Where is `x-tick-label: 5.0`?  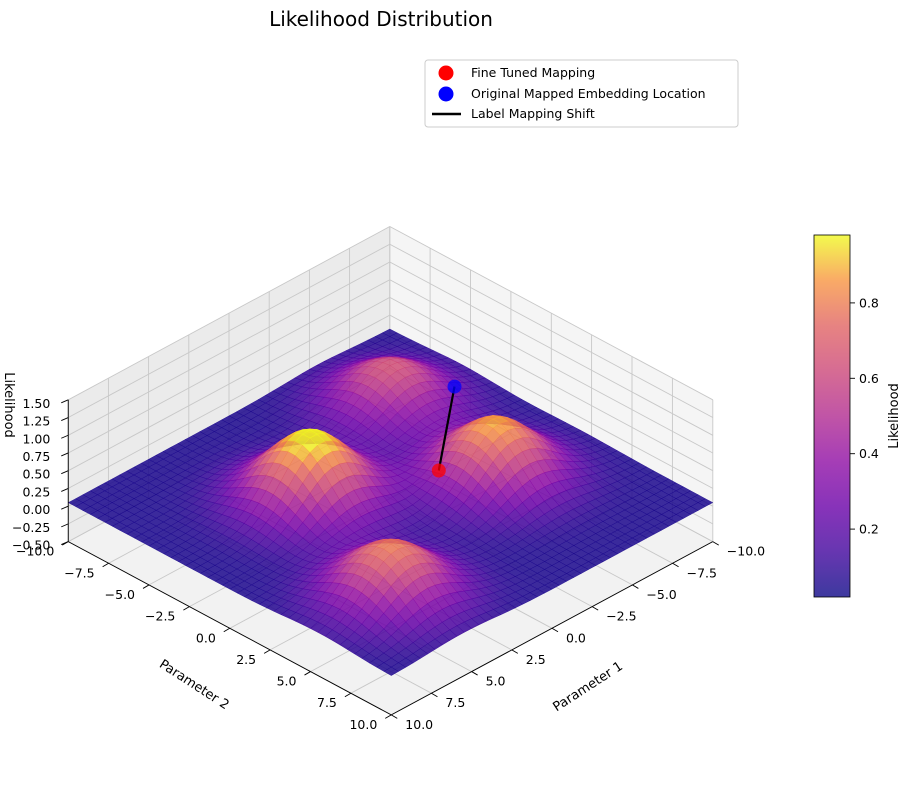
x-tick-label: 5.0 is located at coordinates (496, 681).